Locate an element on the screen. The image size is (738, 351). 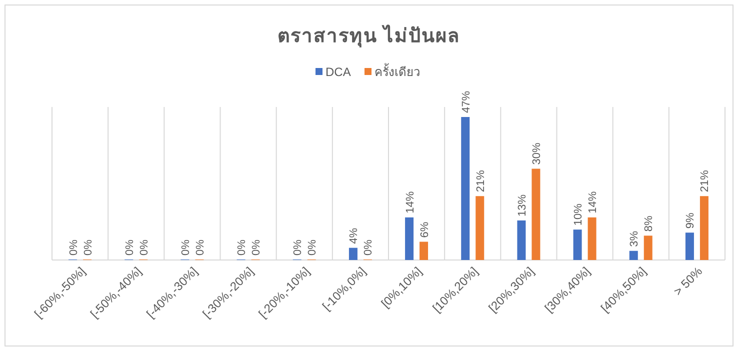
data-label: 9% is located at coordinates (690, 220).